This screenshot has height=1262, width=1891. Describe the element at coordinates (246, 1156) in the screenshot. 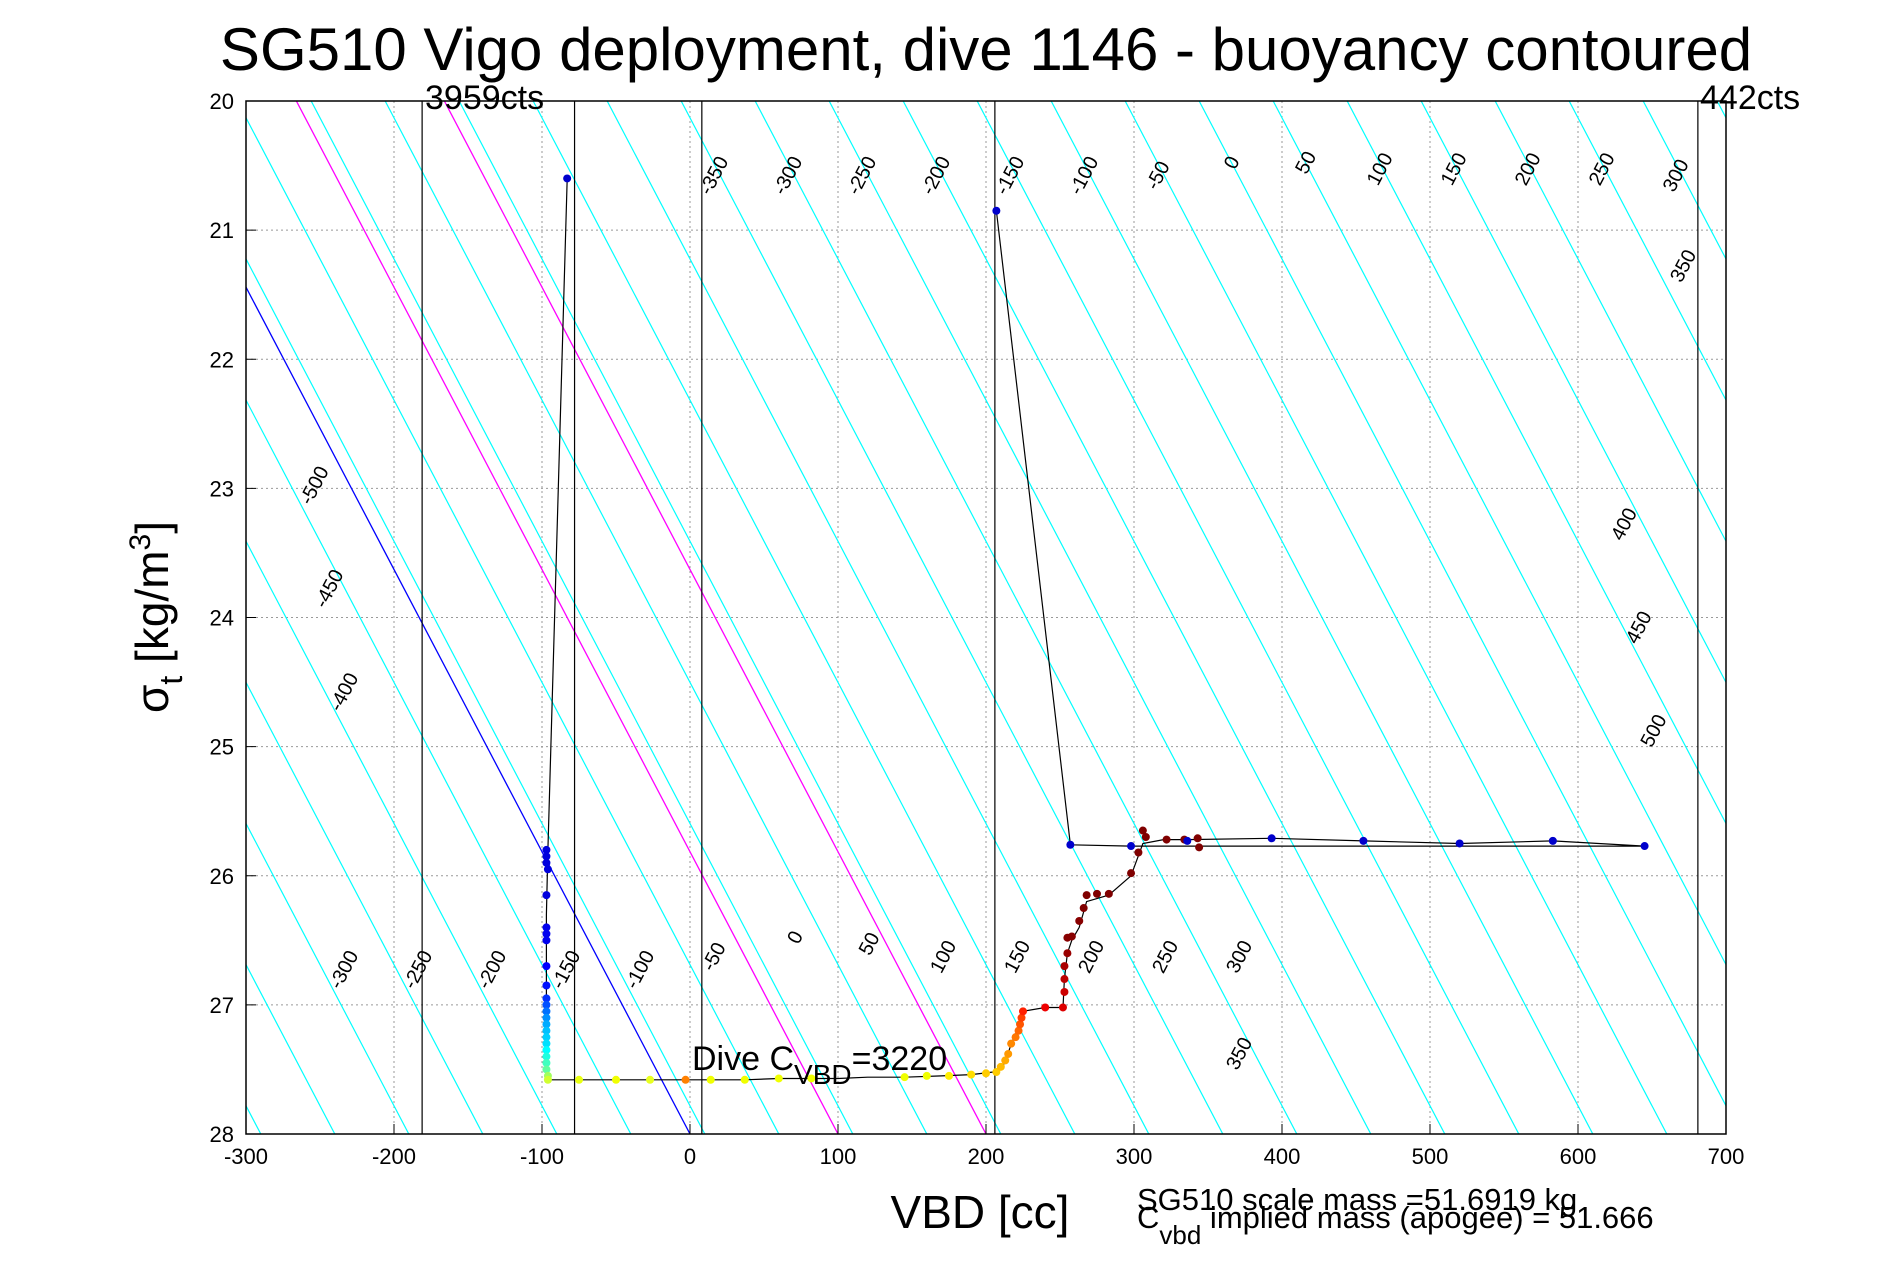

I see `x-tick-label: -300` at that location.